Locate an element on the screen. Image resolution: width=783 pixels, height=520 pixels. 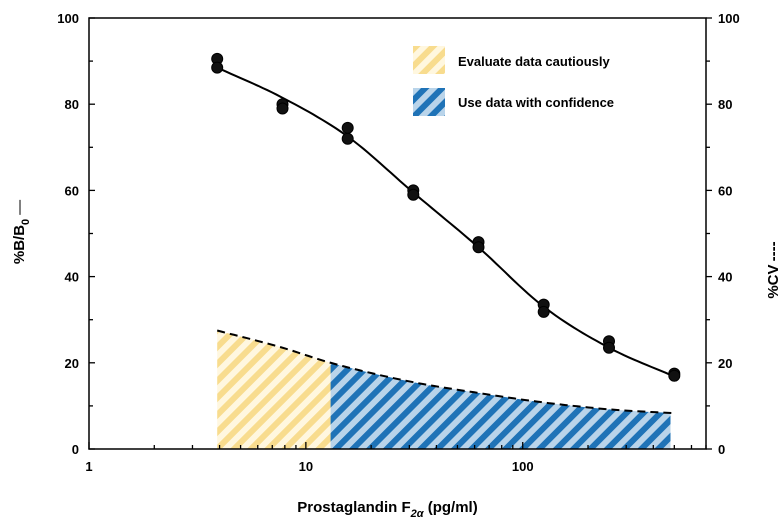
x-tick-label: 1 is located at coordinates (88, 466).